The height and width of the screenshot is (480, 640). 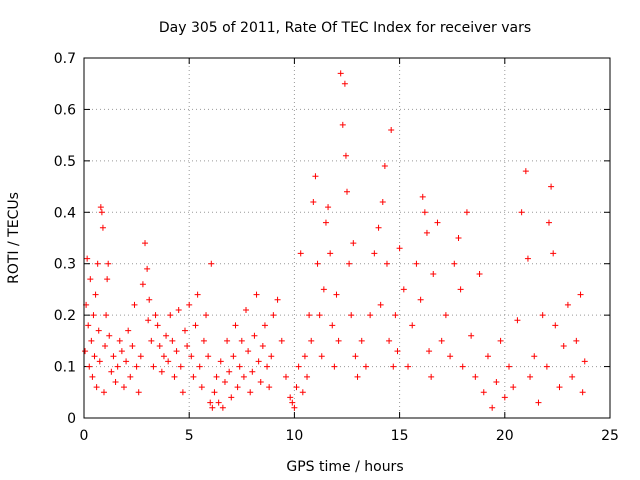 What do you see at coordinates (14, 238) in the screenshot?
I see `y-axis-label: ROTI / TECUs` at bounding box center [14, 238].